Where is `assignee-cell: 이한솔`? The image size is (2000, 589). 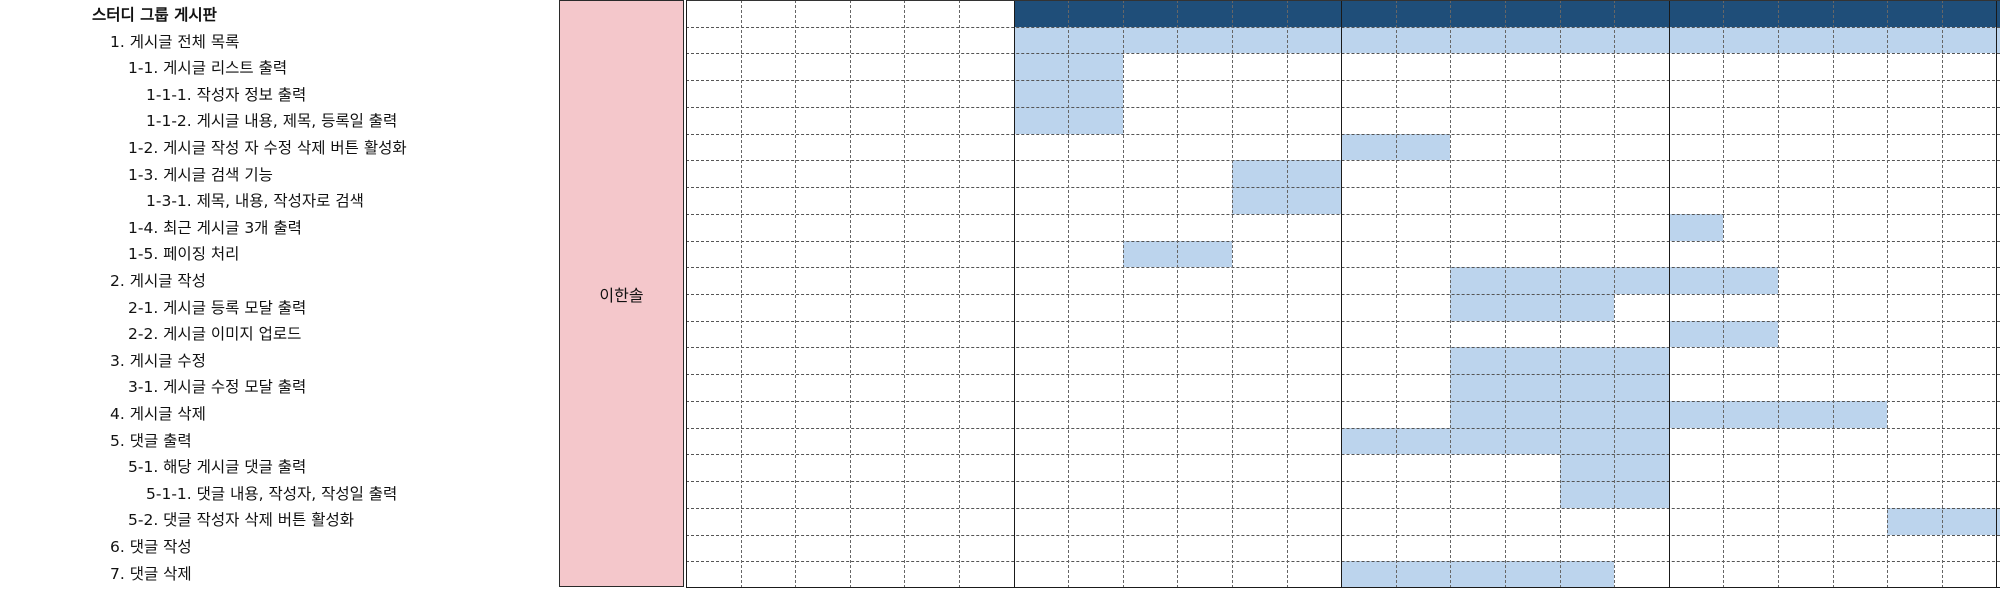
assignee-cell: 이한솔 is located at coordinates (621, 293).